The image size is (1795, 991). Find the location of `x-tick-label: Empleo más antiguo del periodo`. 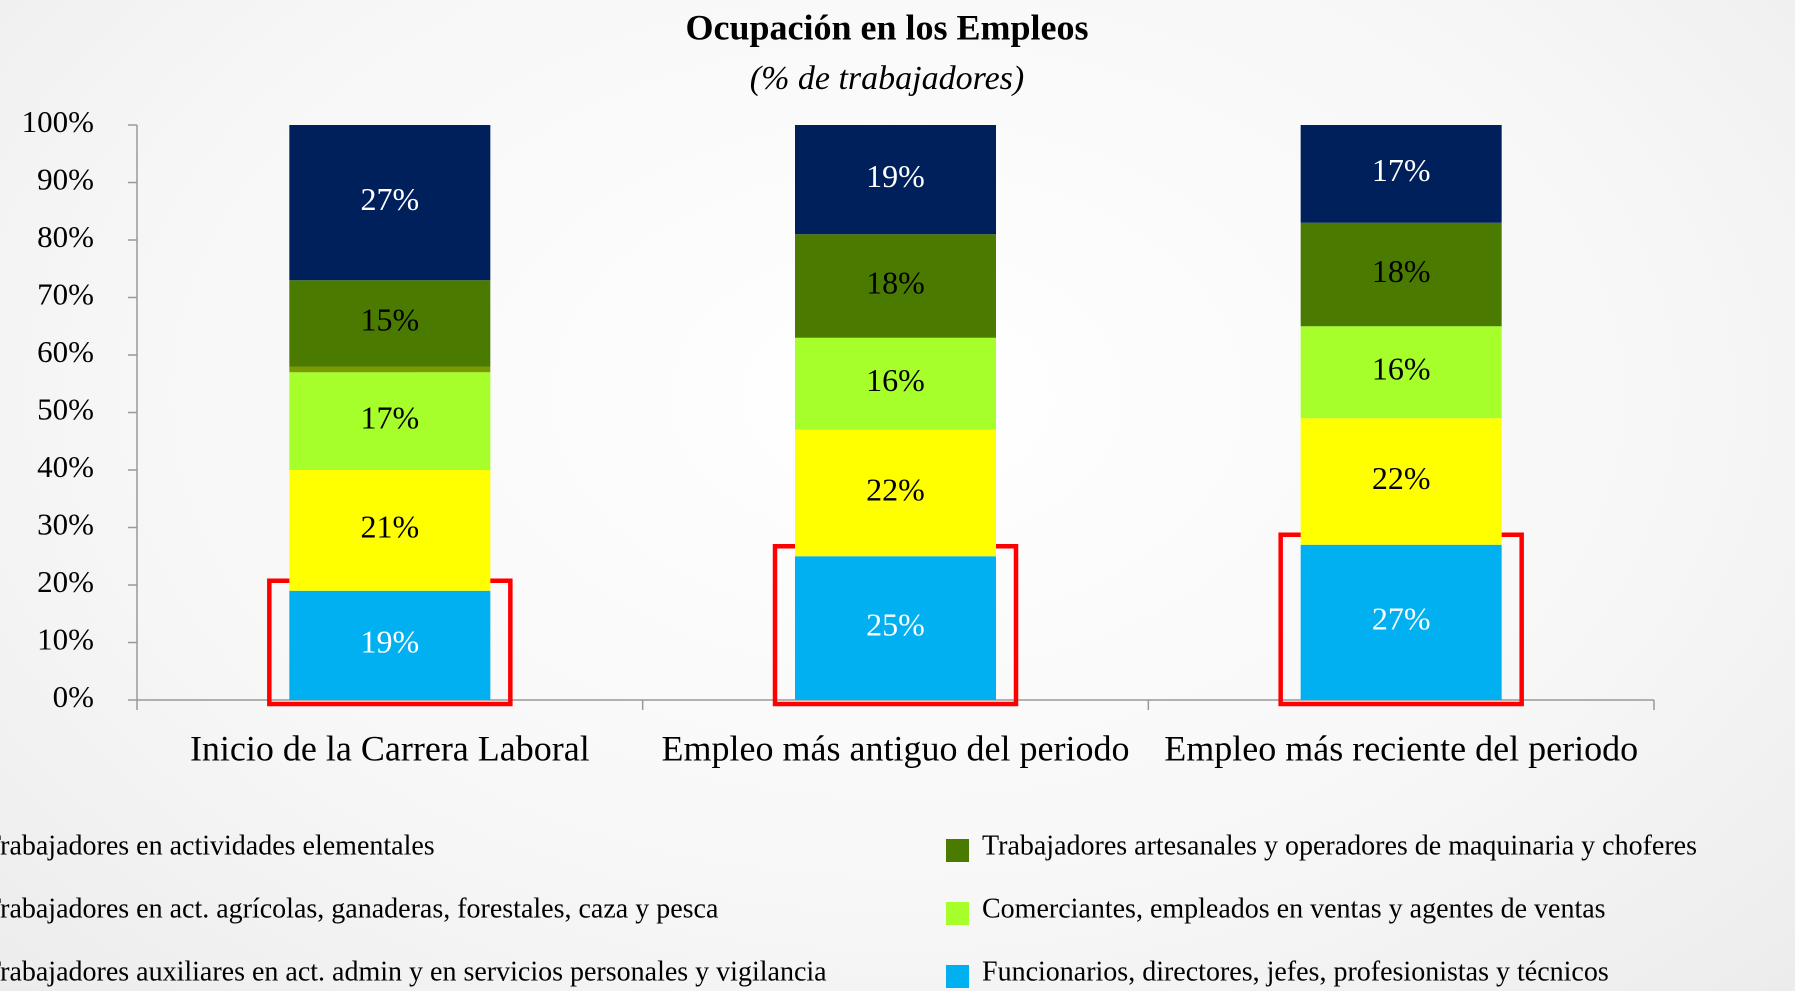

x-tick-label: Empleo más antiguo del periodo is located at coordinates (896, 748).